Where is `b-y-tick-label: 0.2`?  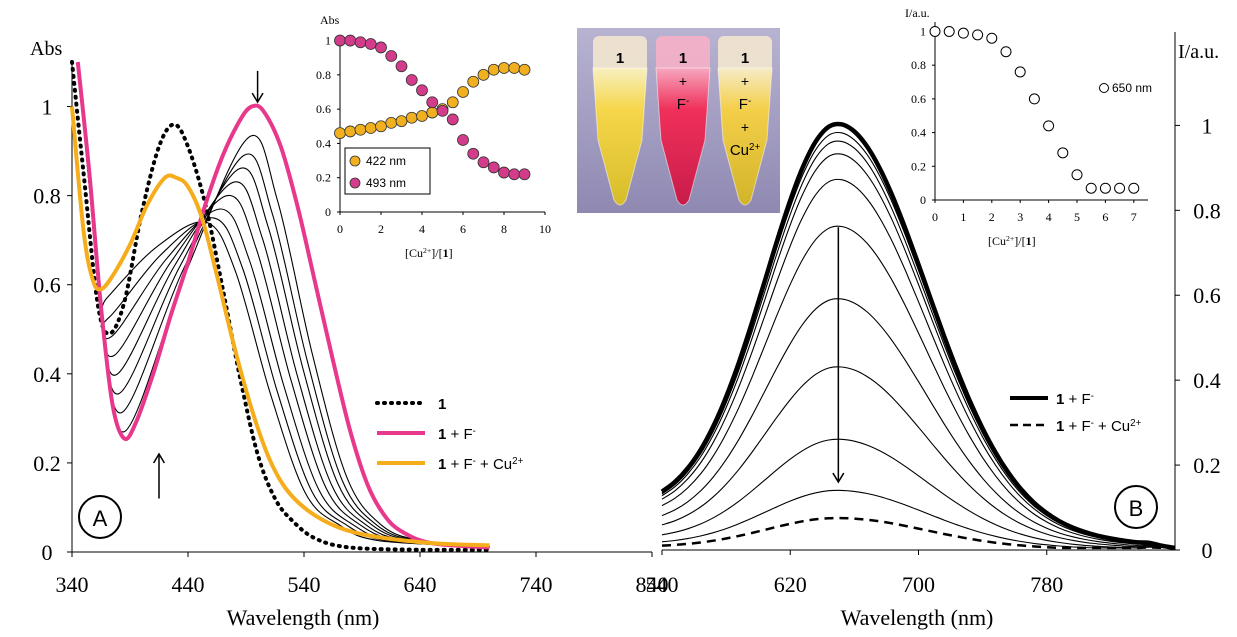
b-y-tick-label: 0.2 is located at coordinates (1207, 465).